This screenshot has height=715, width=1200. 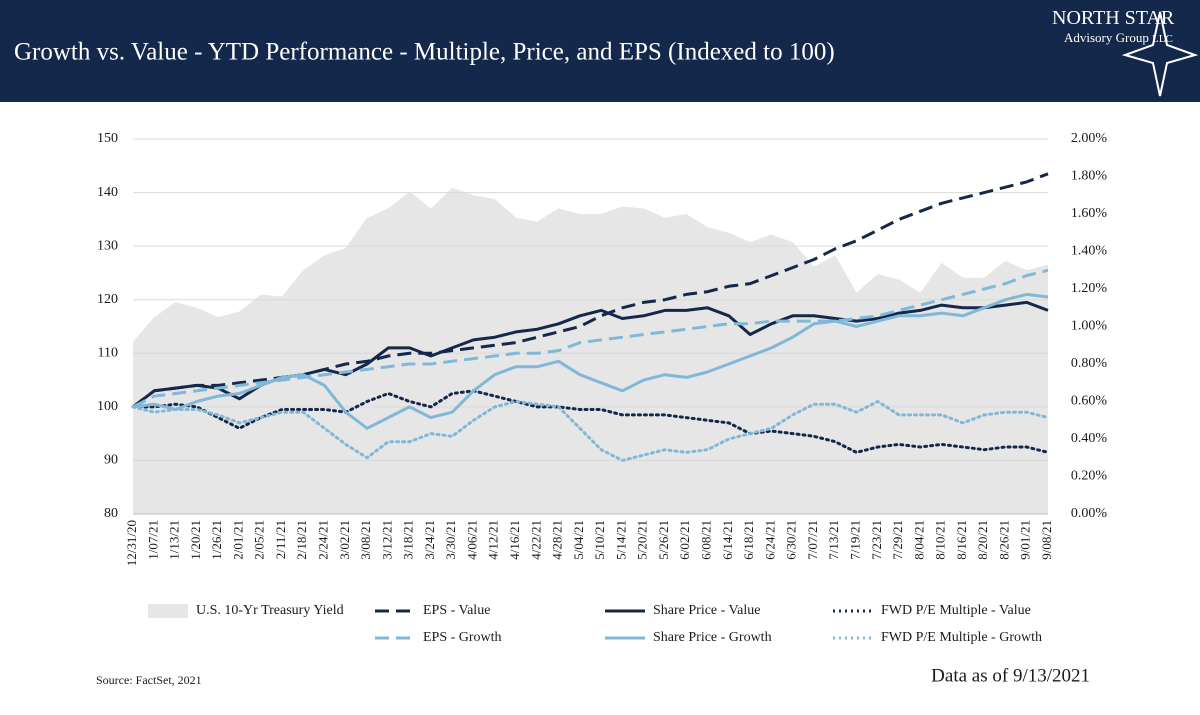 What do you see at coordinates (107, 138) in the screenshot?
I see `y-tick-label: 150` at bounding box center [107, 138].